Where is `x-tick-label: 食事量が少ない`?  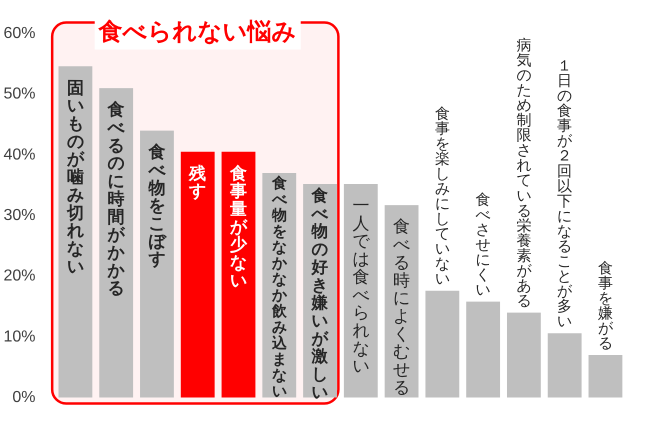 x-tick-label: 食事量が少ない is located at coordinates (238, 227).